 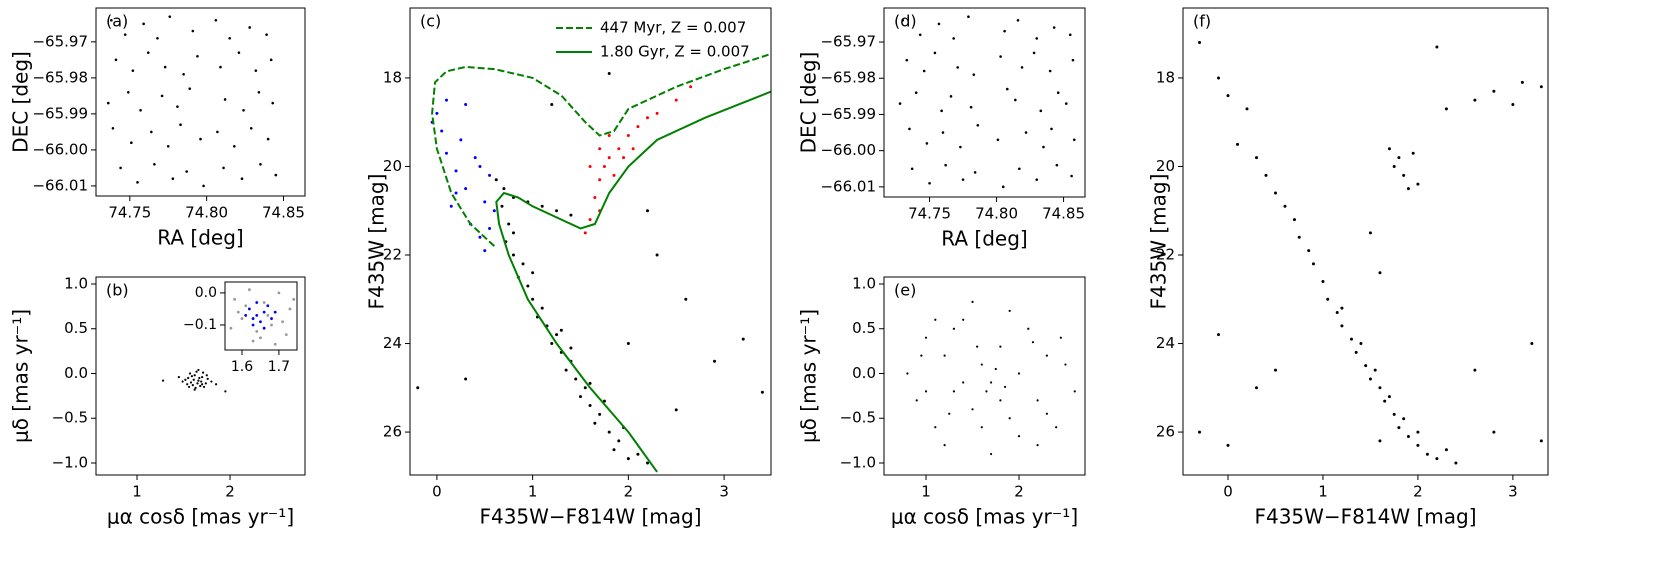 What do you see at coordinates (60, 41) in the screenshot?
I see `y-tick-label: −65.97` at bounding box center [60, 41].